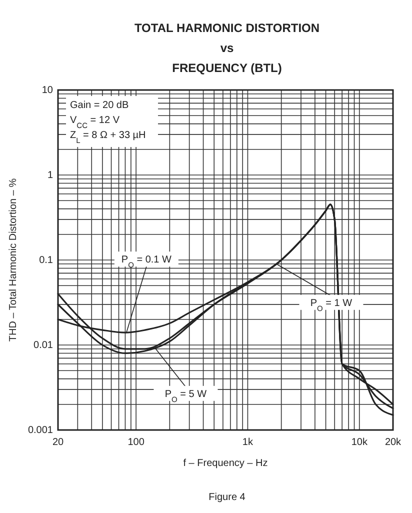 This screenshot has width=412, height=513. What do you see at coordinates (48, 90) in the screenshot?
I see `y-tick-label: 10` at bounding box center [48, 90].